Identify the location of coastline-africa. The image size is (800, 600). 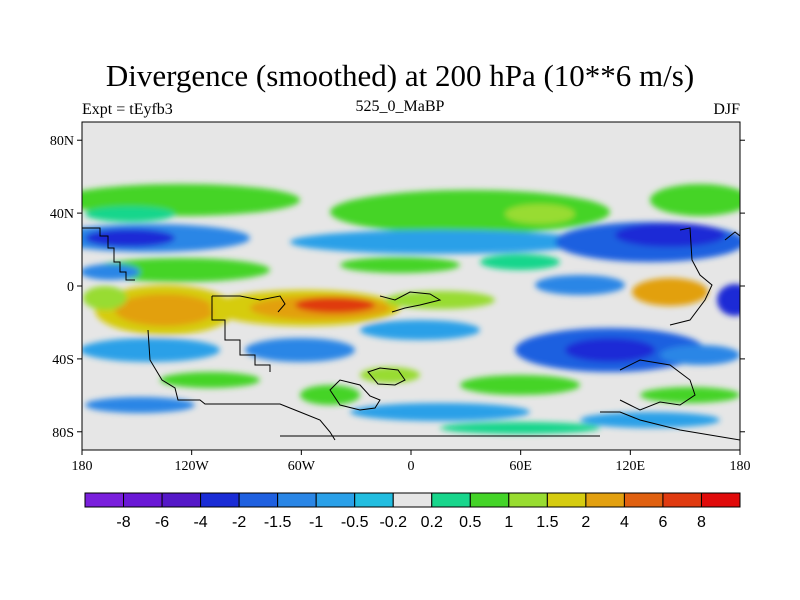
(410, 302).